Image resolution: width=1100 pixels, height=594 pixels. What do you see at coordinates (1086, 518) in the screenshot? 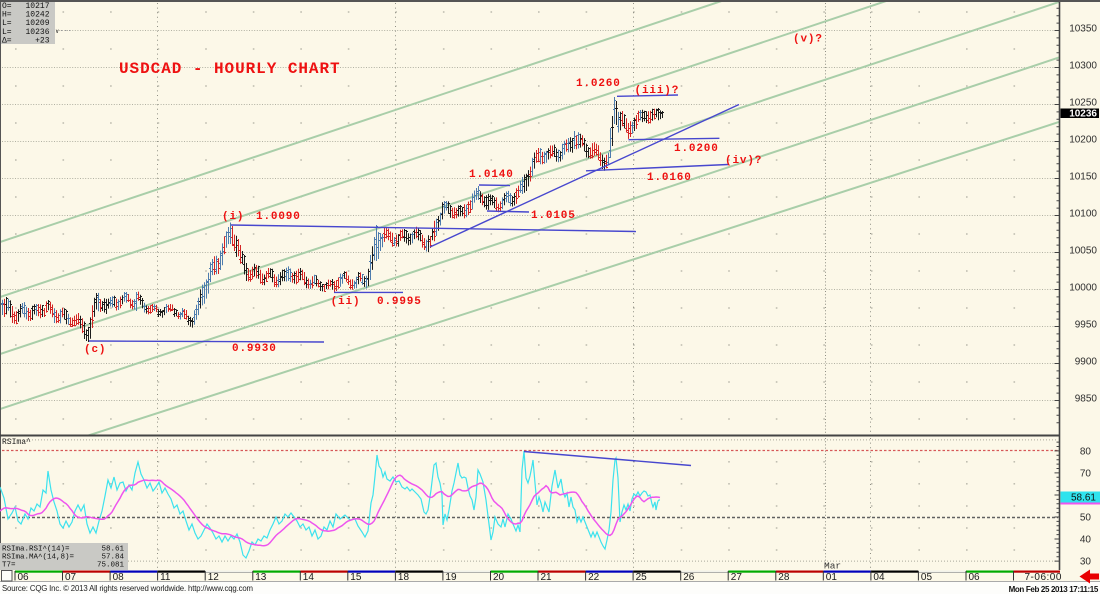
I see `svg-text: 50` at bounding box center [1086, 518].